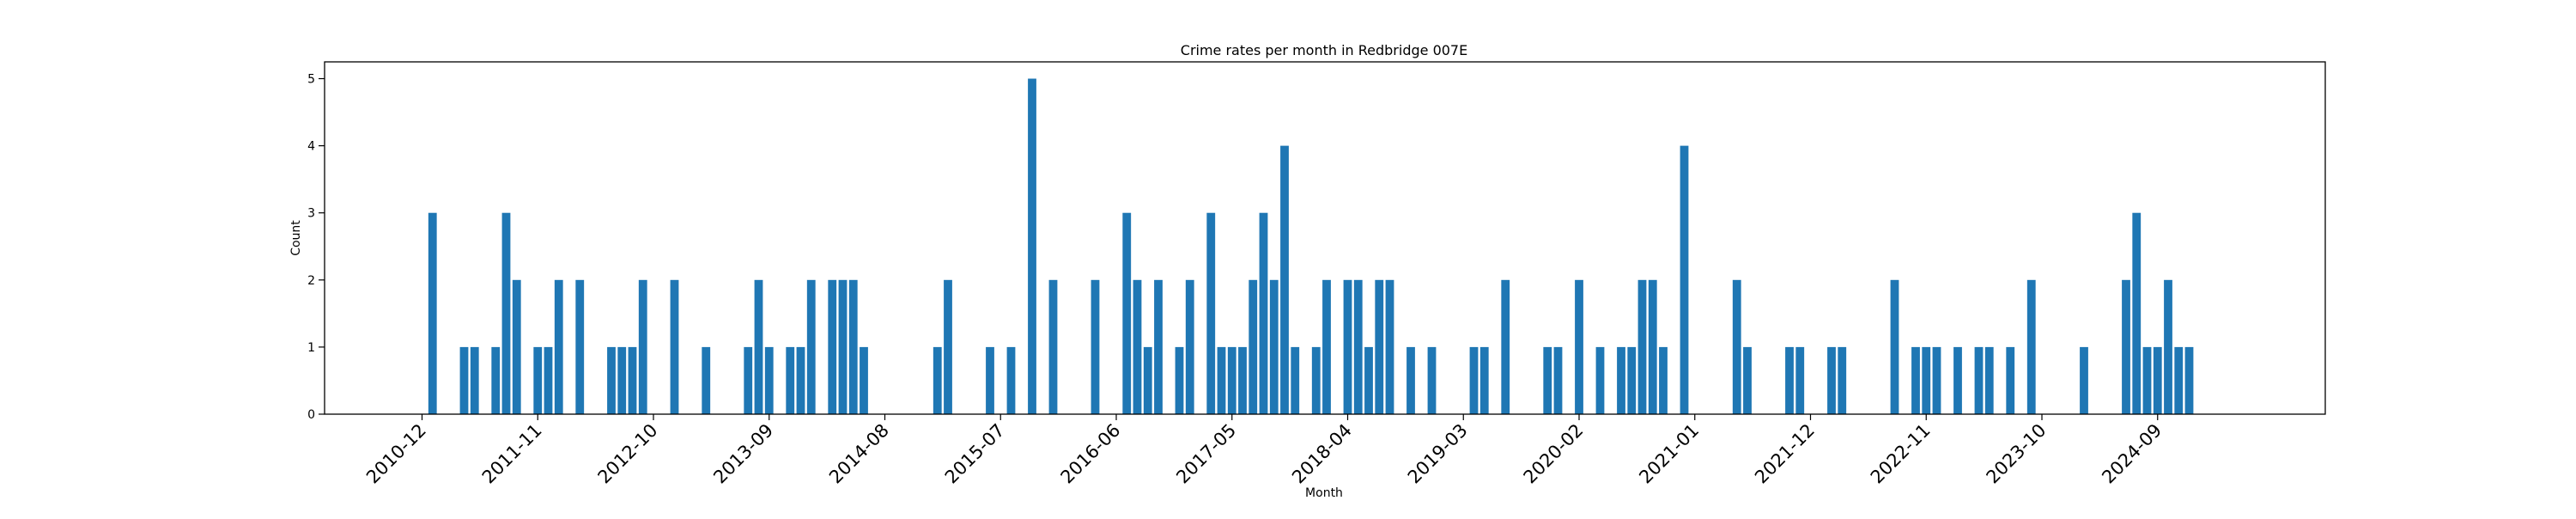 The image size is (2576, 519). What do you see at coordinates (311, 80) in the screenshot?
I see `y-tick-label: 5` at bounding box center [311, 80].